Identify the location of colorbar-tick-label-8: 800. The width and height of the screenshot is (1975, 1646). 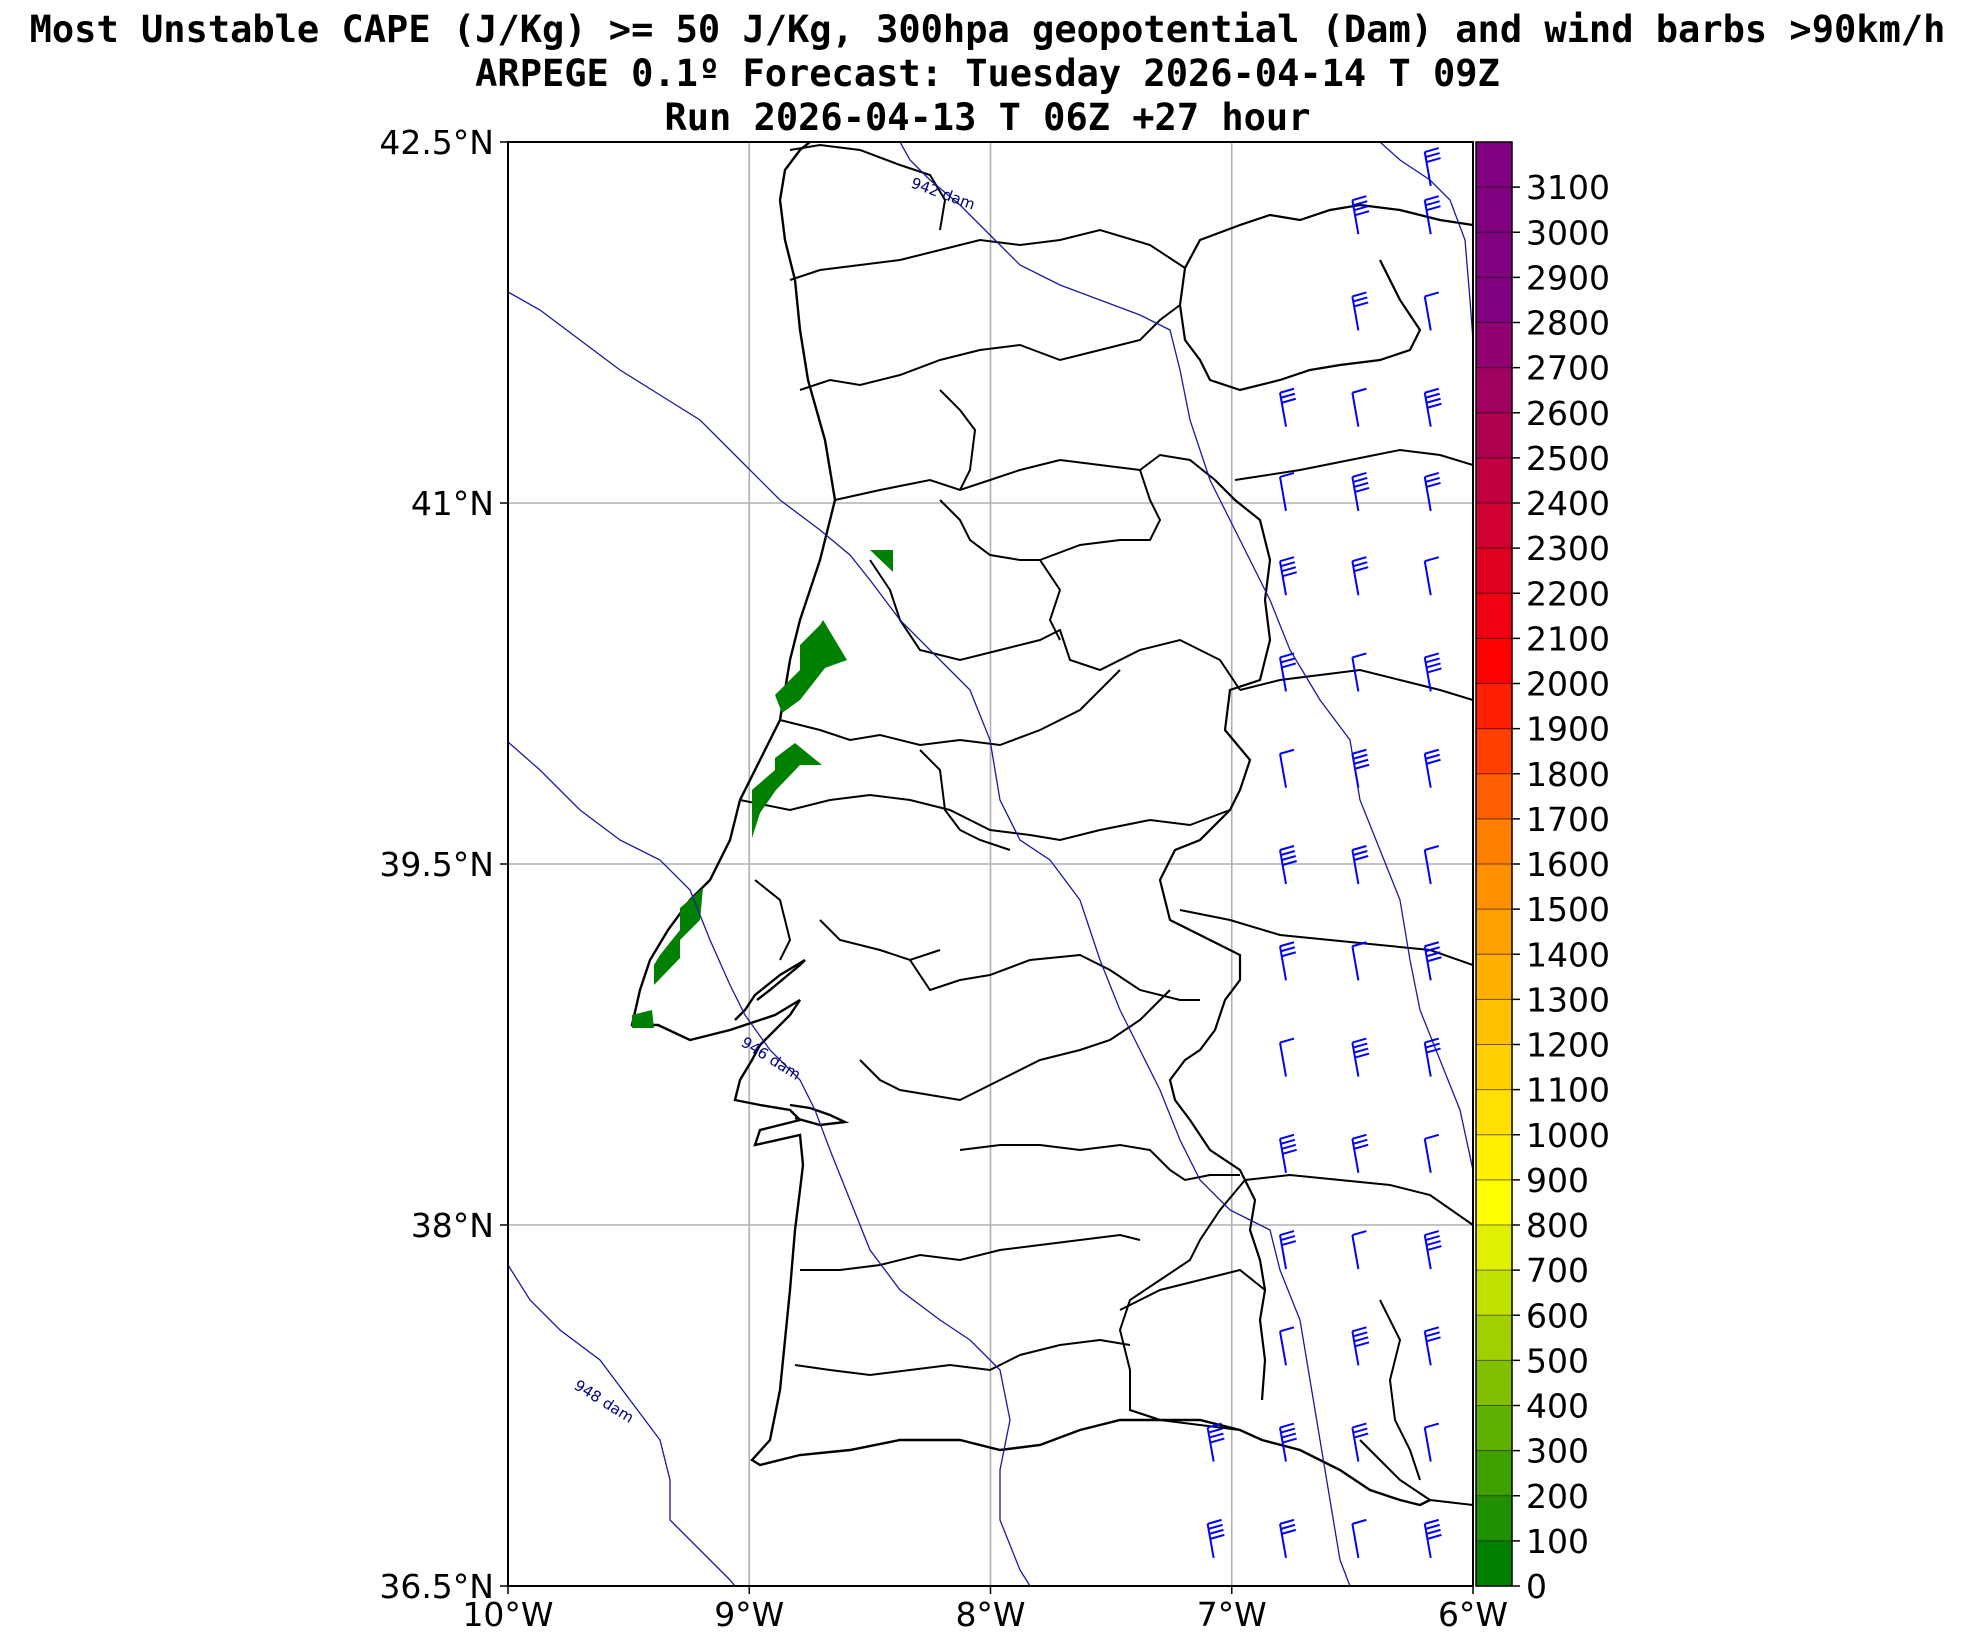
(1557, 1225).